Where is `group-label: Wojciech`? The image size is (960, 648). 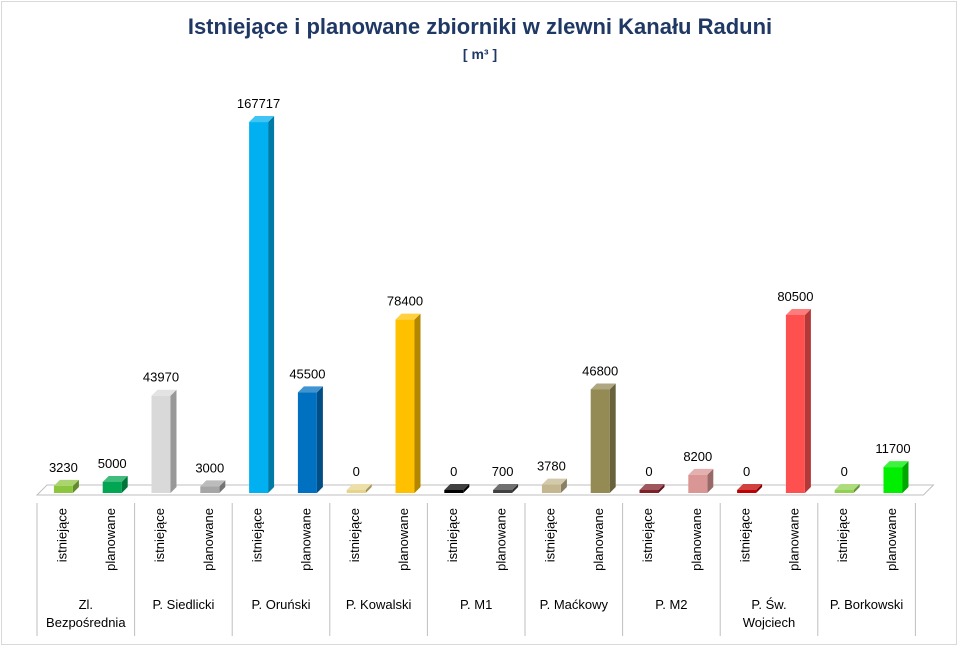
group-label: Wojciech is located at coordinates (769, 622).